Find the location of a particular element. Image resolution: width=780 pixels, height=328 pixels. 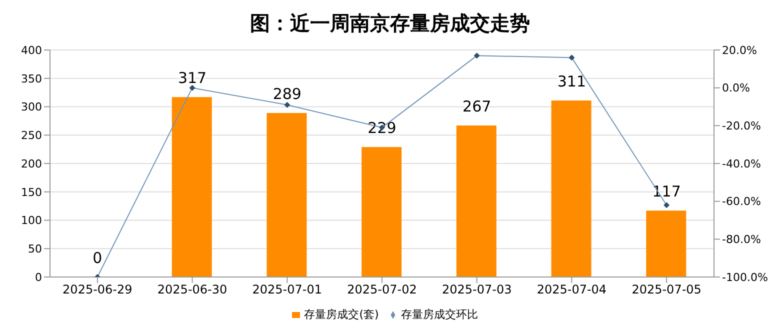

chart-title: 图：近一周南京存量房成交走势 is located at coordinates (390, 23).